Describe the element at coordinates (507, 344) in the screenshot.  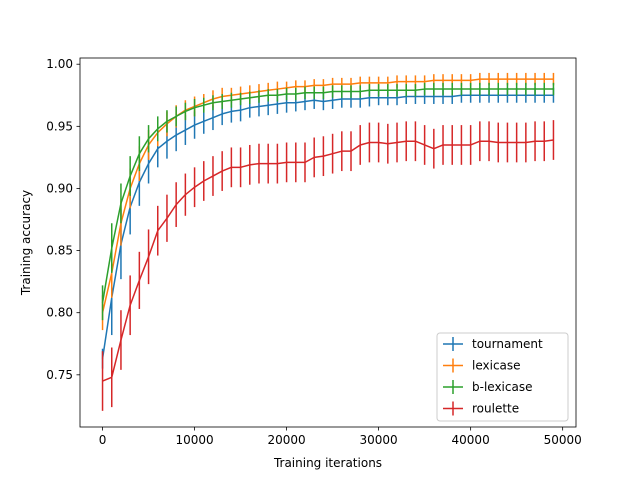
I see `legend-label: tournament` at that location.